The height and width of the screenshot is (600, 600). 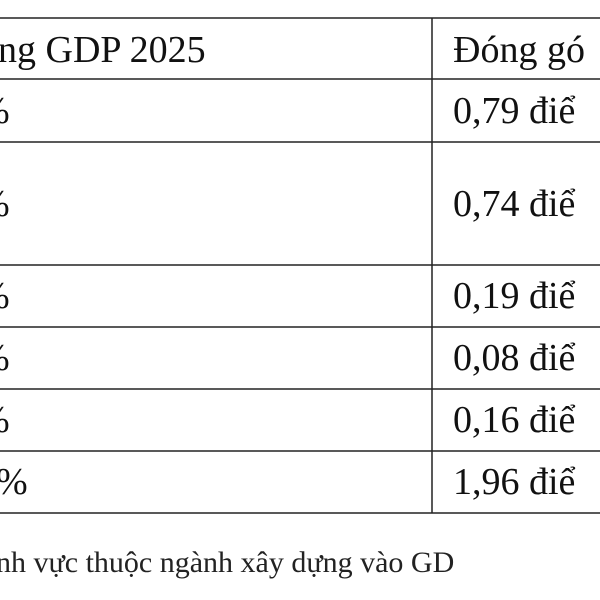 I want to click on cell-text: 0,08 điể, so click(x=514, y=358).